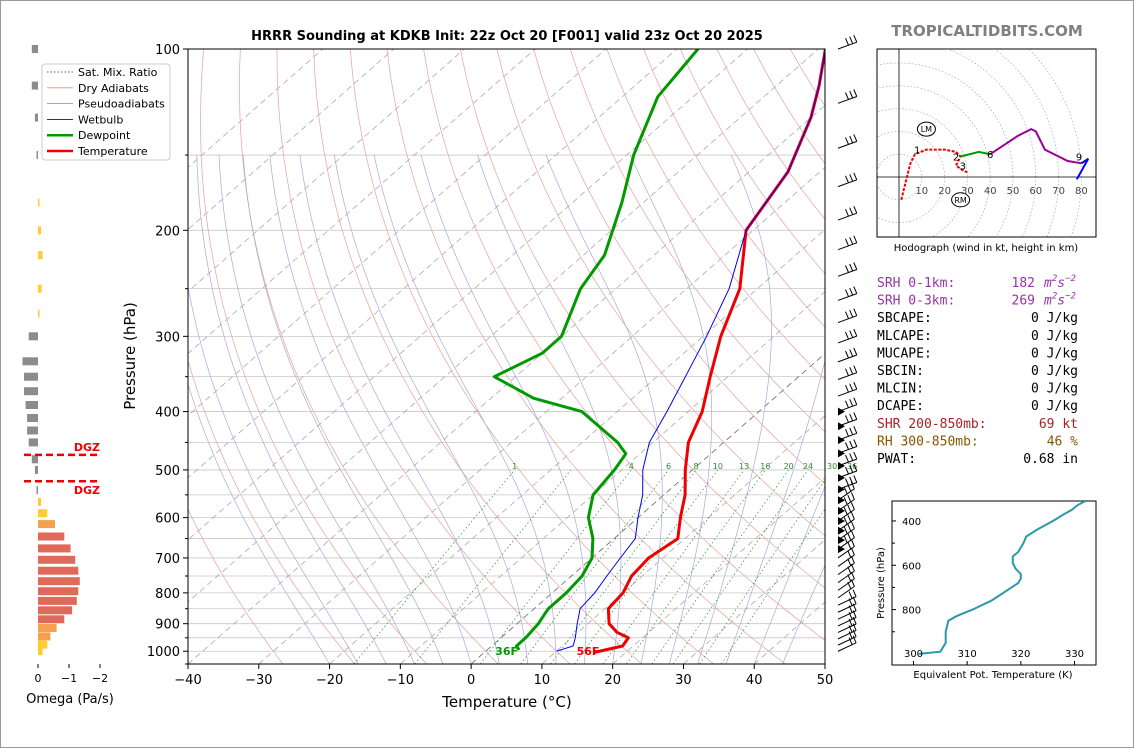  Describe the element at coordinates (696, 466) in the screenshot. I see `mixing-ratio-label: 8` at that location.